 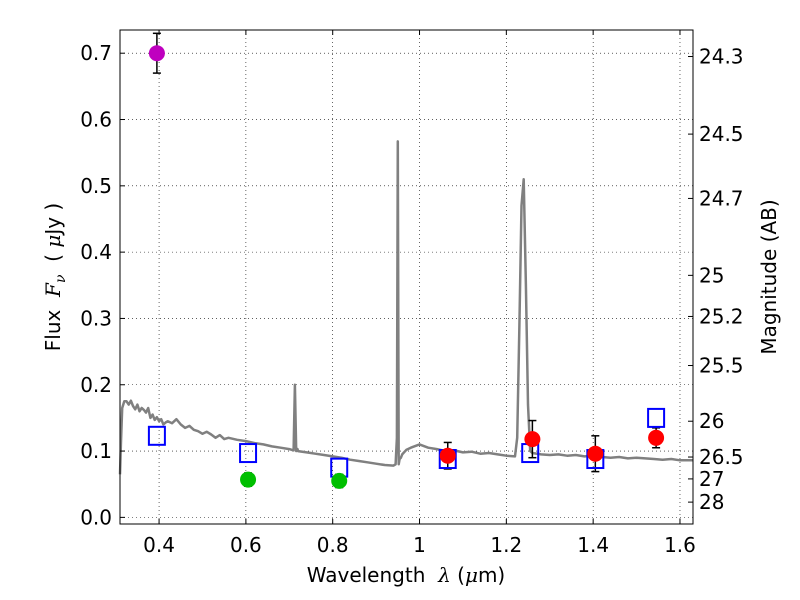 I want to click on mag-tick-label: 25, so click(x=711, y=275).